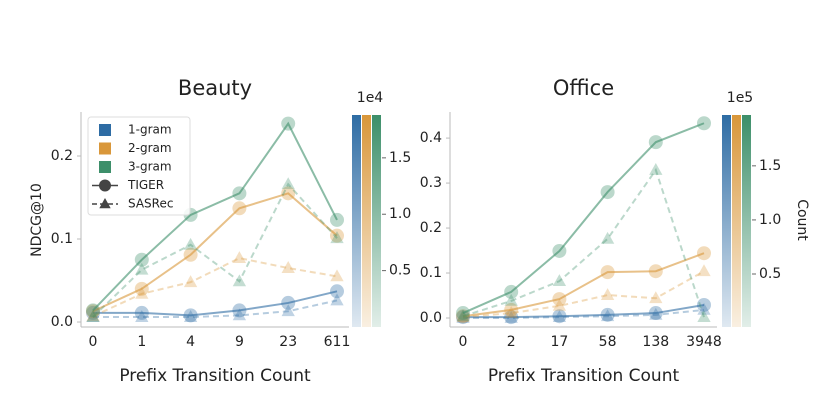 The width and height of the screenshot is (832, 414). Describe the element at coordinates (608, 342) in the screenshot. I see `x-tick-label: 58` at that location.